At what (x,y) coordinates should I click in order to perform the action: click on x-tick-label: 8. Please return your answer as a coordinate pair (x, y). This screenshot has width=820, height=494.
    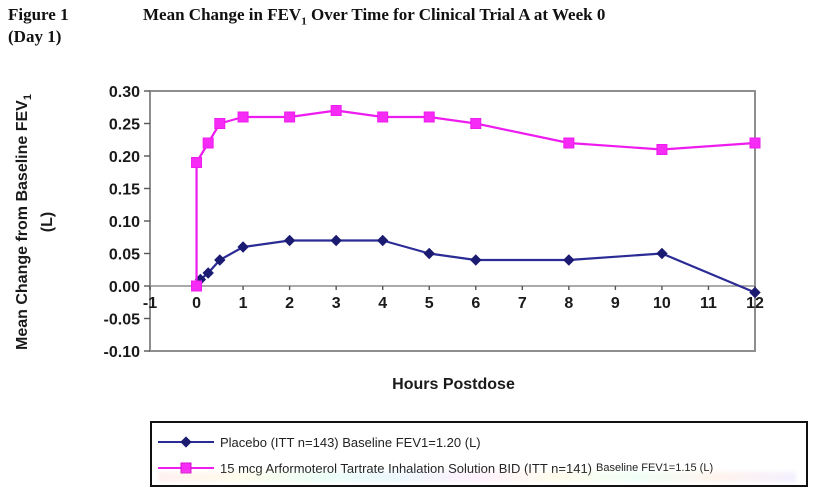
    Looking at the image, I should click on (568, 303).